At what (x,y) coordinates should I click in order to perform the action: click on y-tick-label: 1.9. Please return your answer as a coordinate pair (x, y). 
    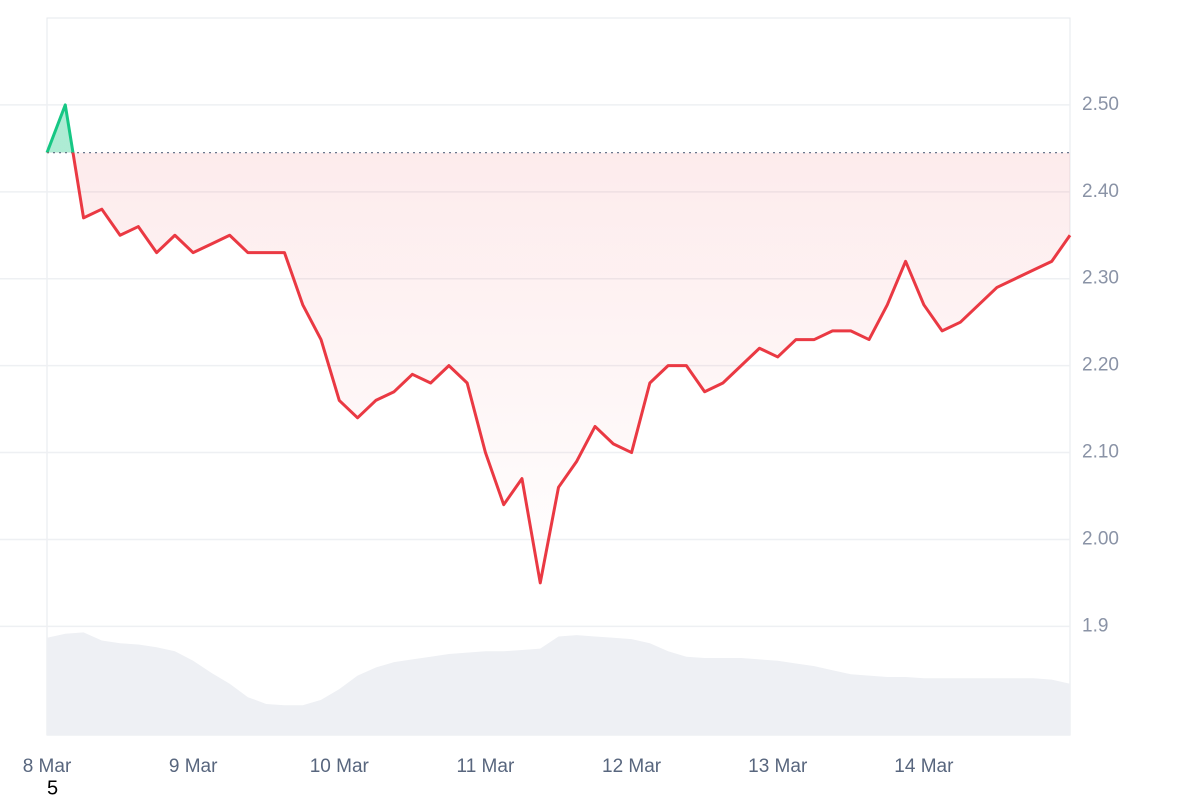
    Looking at the image, I should click on (1095, 625).